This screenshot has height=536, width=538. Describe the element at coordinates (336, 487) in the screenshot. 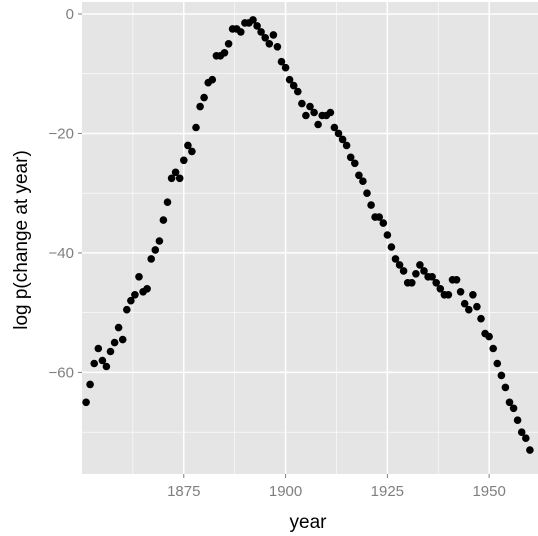

I see `x-axis-ticks: 1875 1900 1925 1950` at that location.